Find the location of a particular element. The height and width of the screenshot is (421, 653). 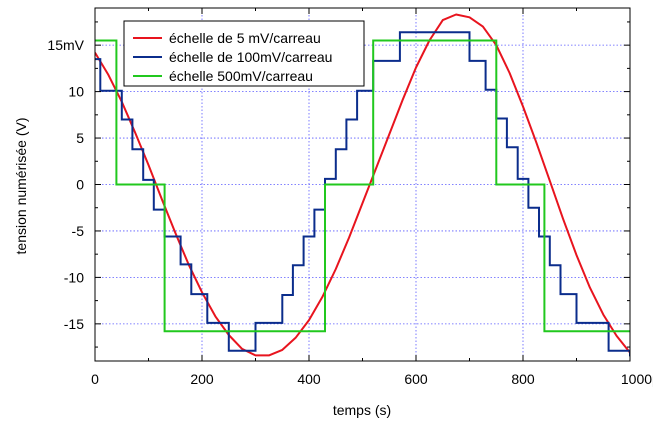

y-tick-label: 10 is located at coordinates (76, 92).